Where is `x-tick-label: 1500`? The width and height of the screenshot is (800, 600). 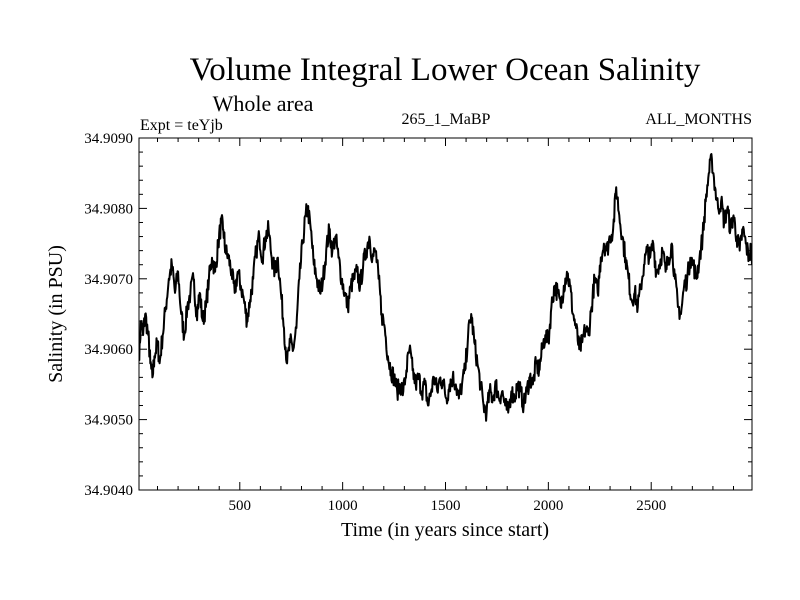
x-tick-label: 1500 is located at coordinates (446, 506).